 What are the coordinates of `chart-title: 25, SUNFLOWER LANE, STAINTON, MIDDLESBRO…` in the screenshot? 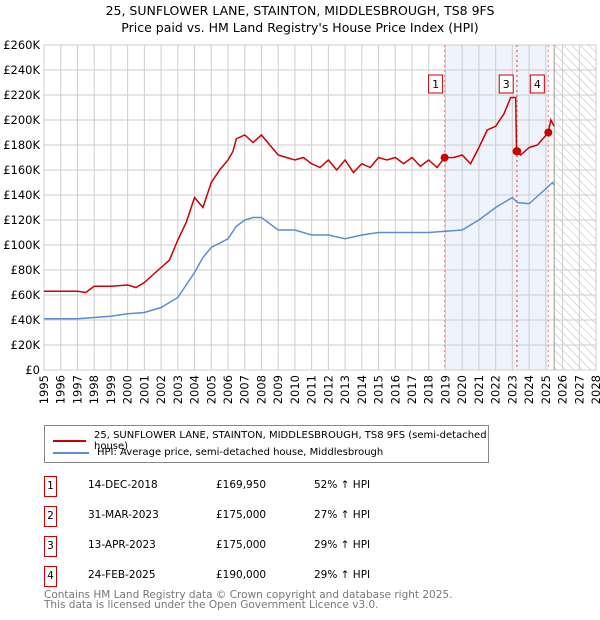 It's located at (300, 10).